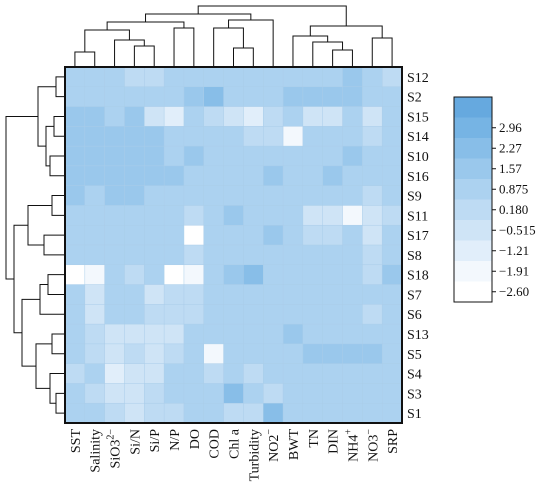 The height and width of the screenshot is (493, 550). What do you see at coordinates (517, 229) in the screenshot?
I see `colorbar-tick-label: −0.515` at bounding box center [517, 229].